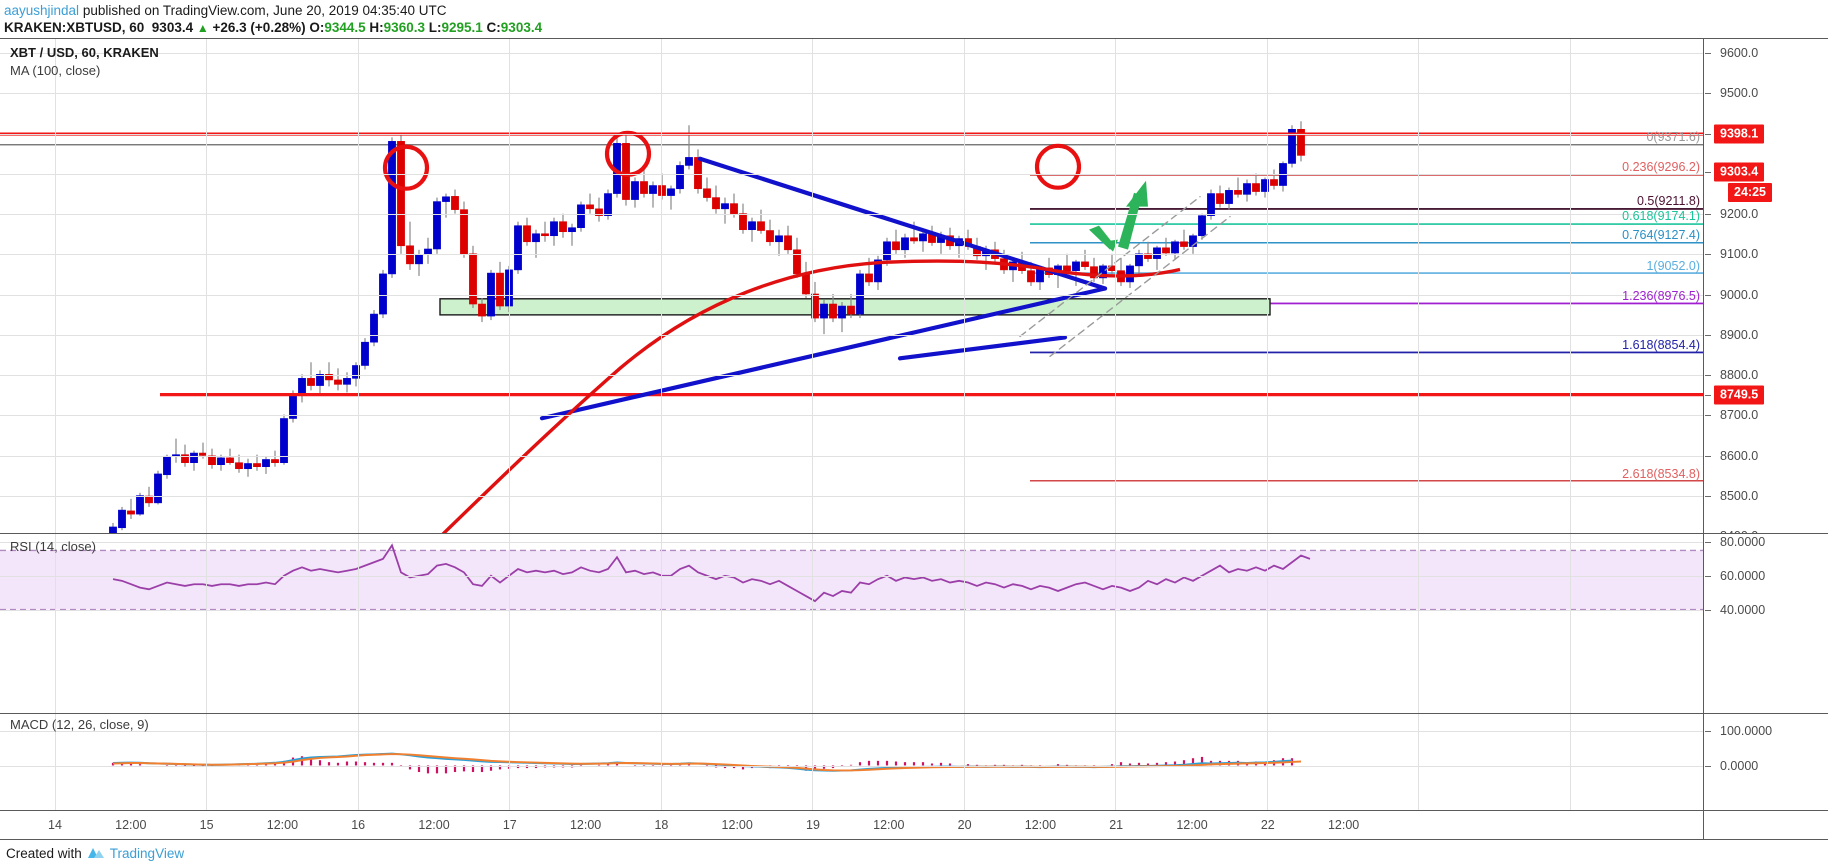 This screenshot has height=868, width=1828. I want to click on macd-panel: 100.0000 0.0000 MACD (12, 26, close, 9), so click(914, 761).